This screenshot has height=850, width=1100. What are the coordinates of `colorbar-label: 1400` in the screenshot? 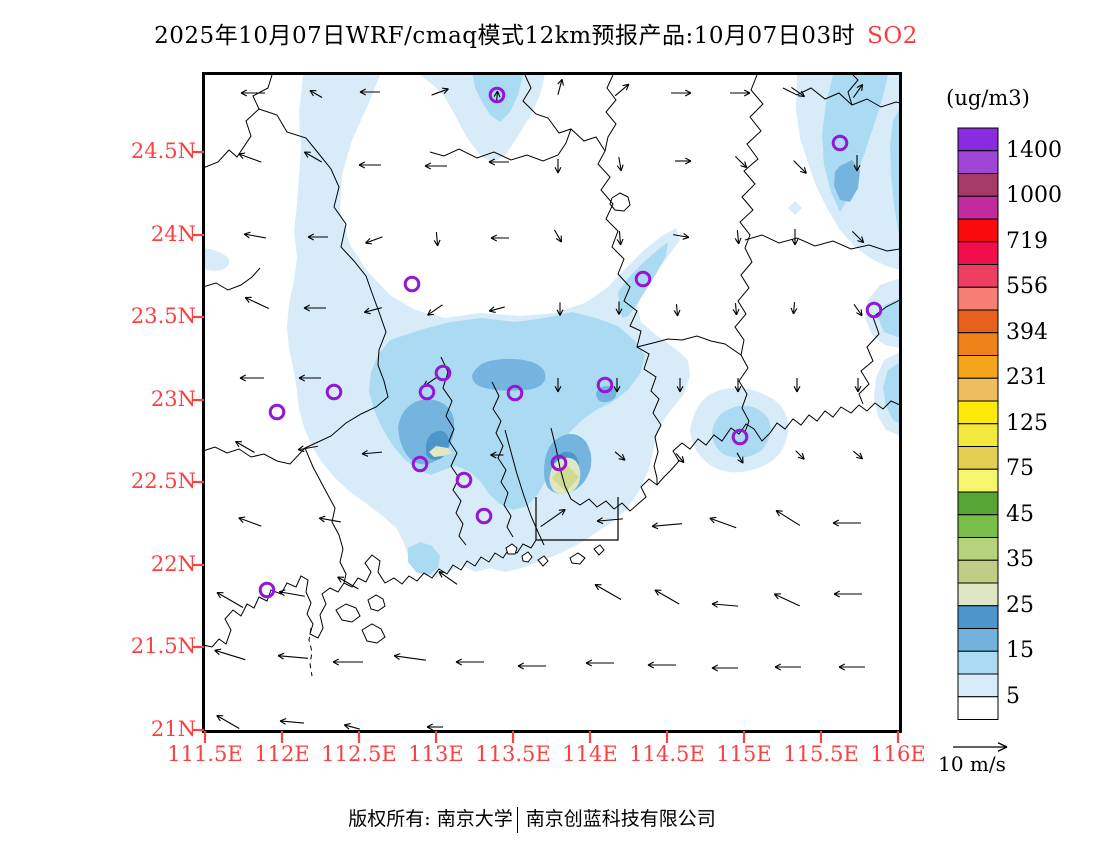 It's located at (1034, 150).